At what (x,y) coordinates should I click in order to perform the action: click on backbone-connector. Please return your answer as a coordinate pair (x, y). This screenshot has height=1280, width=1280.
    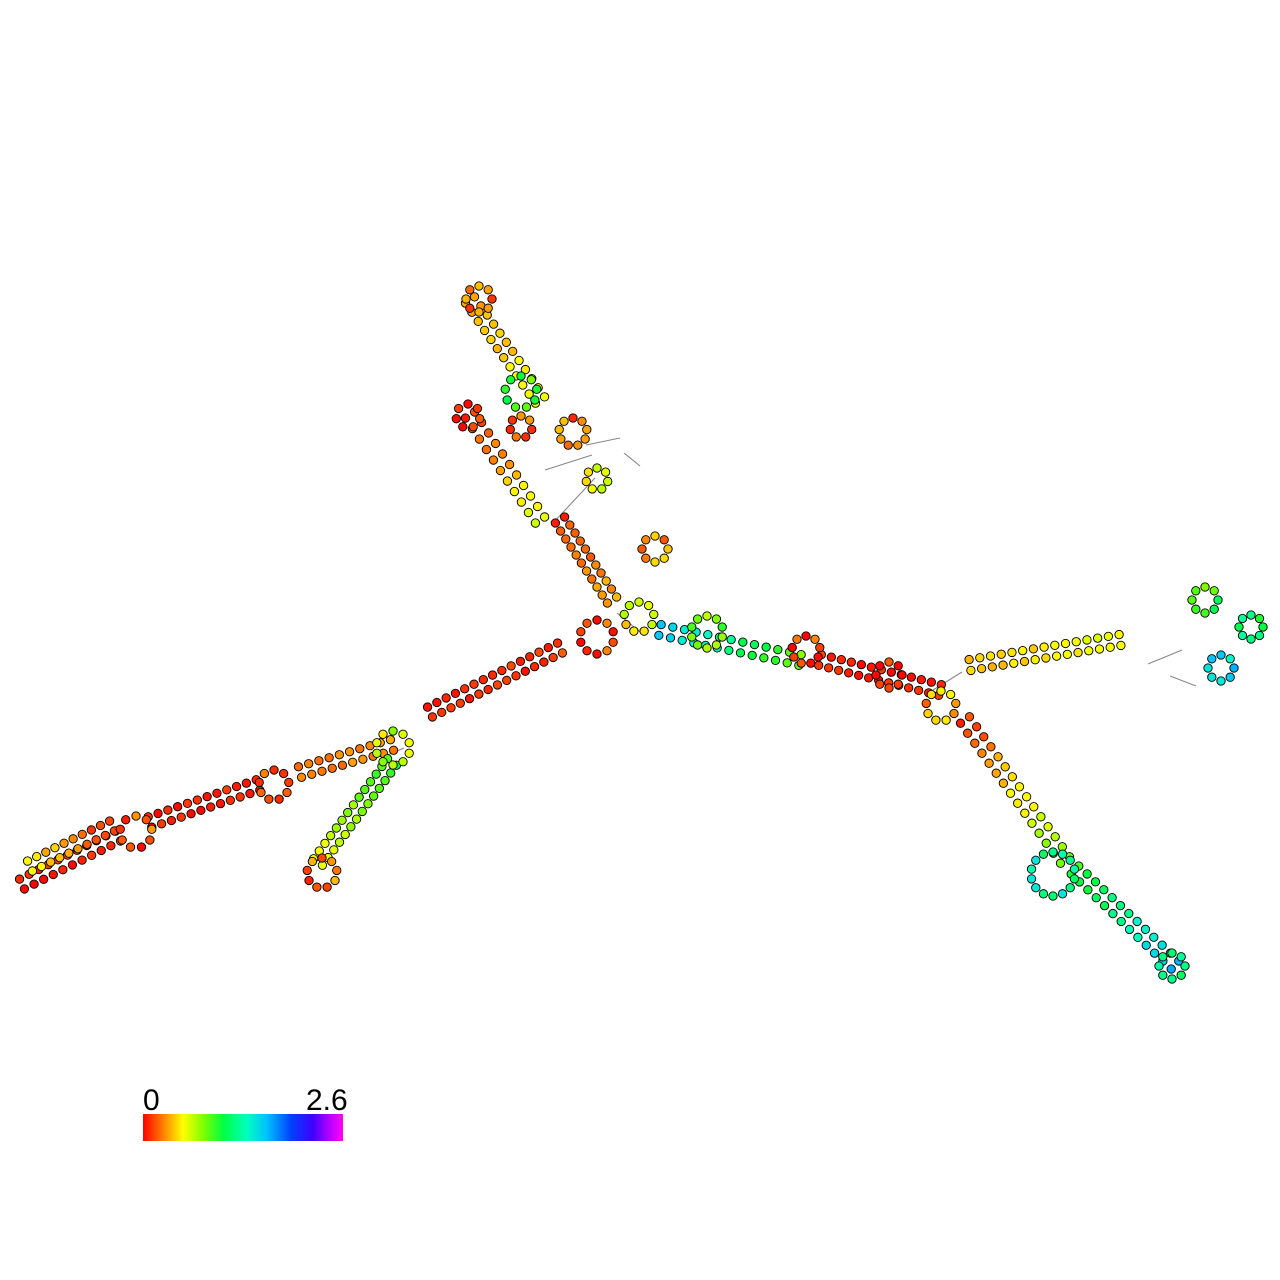
    Looking at the image, I should click on (568, 462).